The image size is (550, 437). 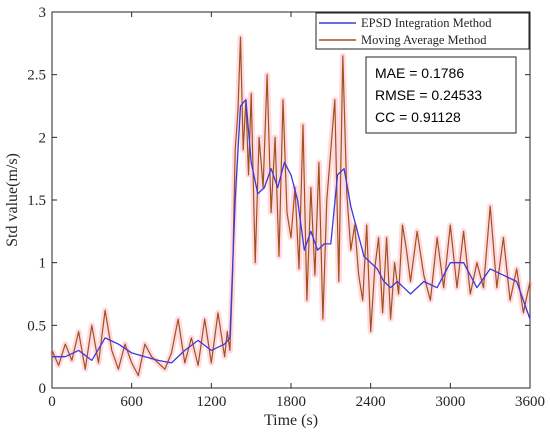 I want to click on x-tick-label: 3000, so click(x=450, y=402).